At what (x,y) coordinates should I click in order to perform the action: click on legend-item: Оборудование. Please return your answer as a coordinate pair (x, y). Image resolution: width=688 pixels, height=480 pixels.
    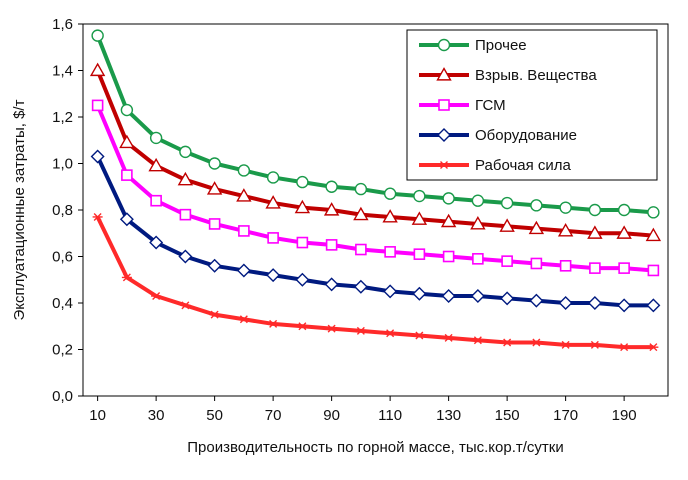
    Looking at the image, I should click on (498, 135).